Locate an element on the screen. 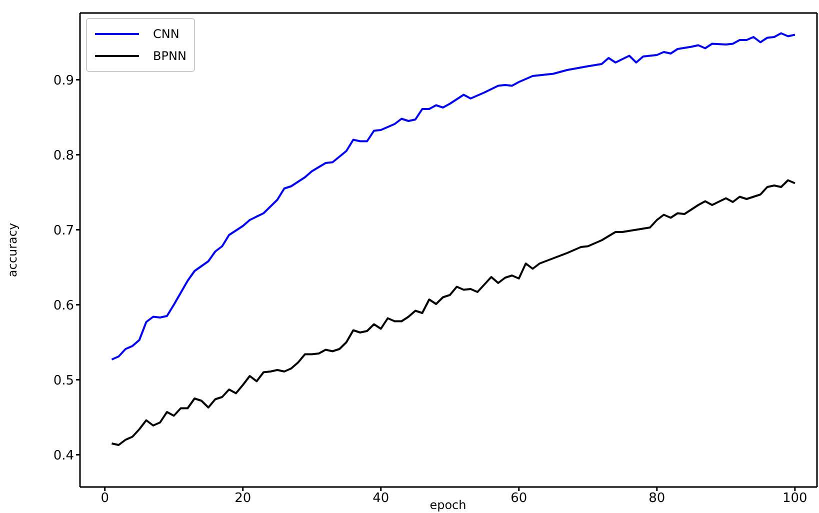 The height and width of the screenshot is (513, 819). x-tick-label: 40 is located at coordinates (381, 498).